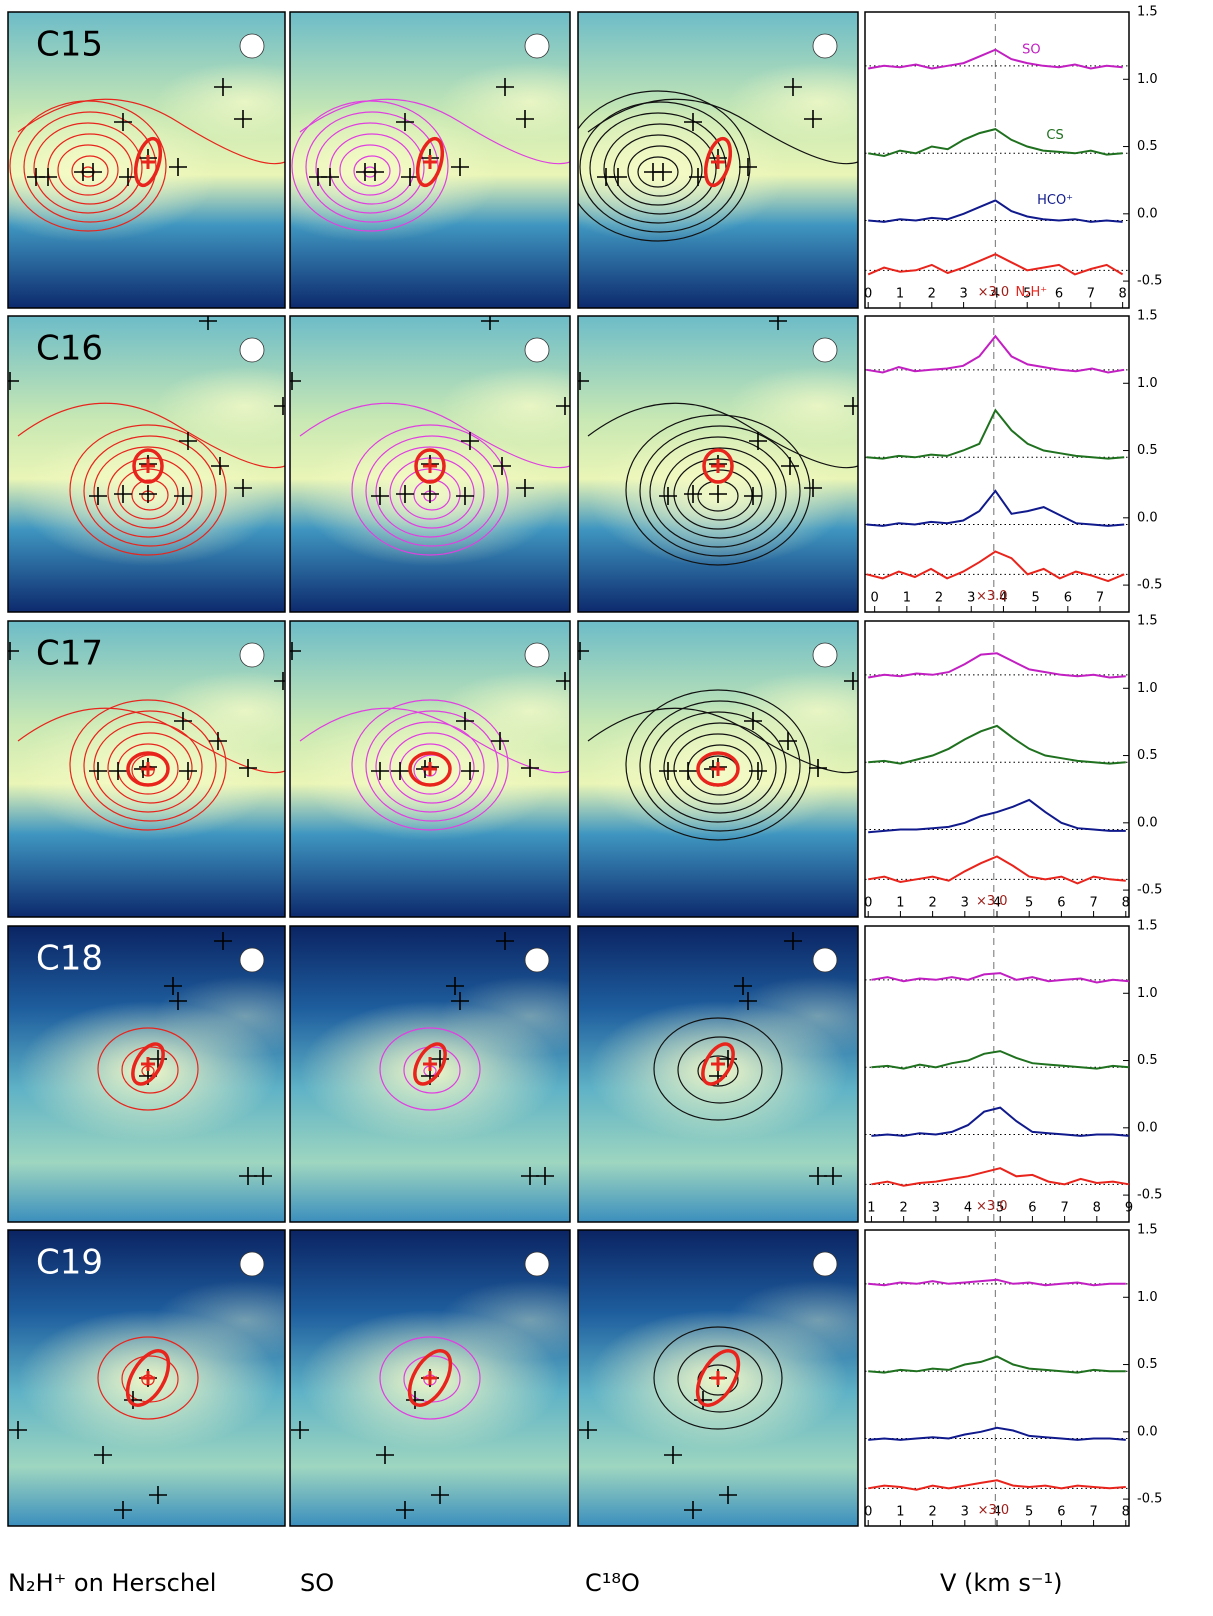 This screenshot has height=1616, width=1213. What do you see at coordinates (1147, 213) in the screenshot?
I see `y-tick-label: 0.0` at bounding box center [1147, 213].